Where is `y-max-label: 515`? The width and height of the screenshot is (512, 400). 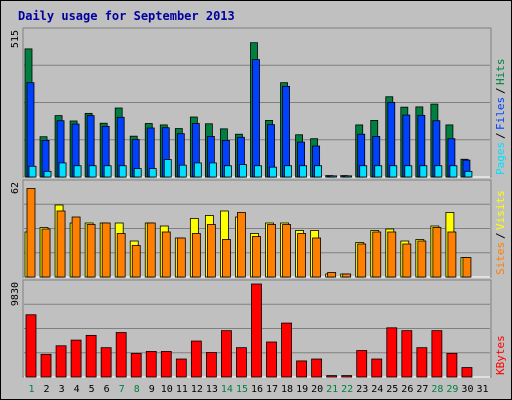 y-max-label: 515 is located at coordinates (15, 39).